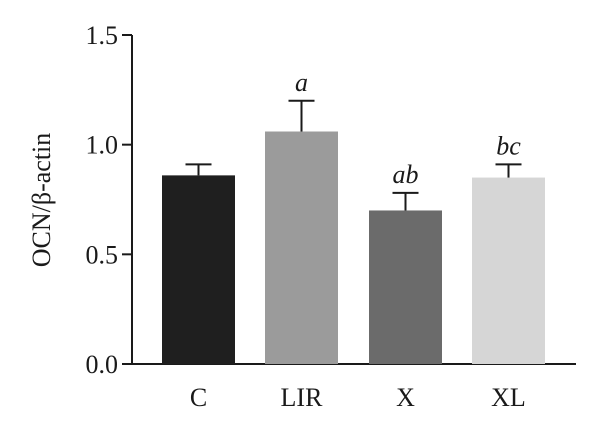 This screenshot has height=436, width=600. What do you see at coordinates (508, 270) in the screenshot?
I see `bar-xl` at bounding box center [508, 270].